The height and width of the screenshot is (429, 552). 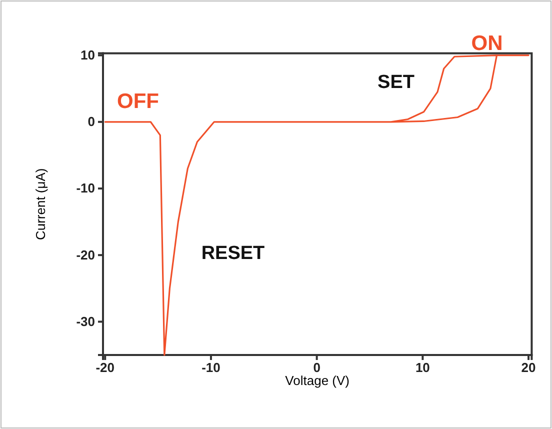 I want to click on y-tick-label: -30, so click(x=85, y=321).